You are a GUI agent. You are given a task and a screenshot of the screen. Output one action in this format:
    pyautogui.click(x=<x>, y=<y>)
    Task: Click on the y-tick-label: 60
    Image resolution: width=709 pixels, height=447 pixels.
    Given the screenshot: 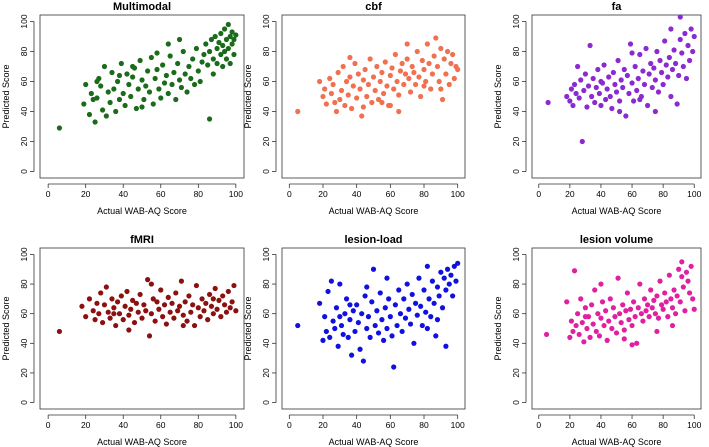 What is the action you would take?
    pyautogui.click(x=24, y=82)
    